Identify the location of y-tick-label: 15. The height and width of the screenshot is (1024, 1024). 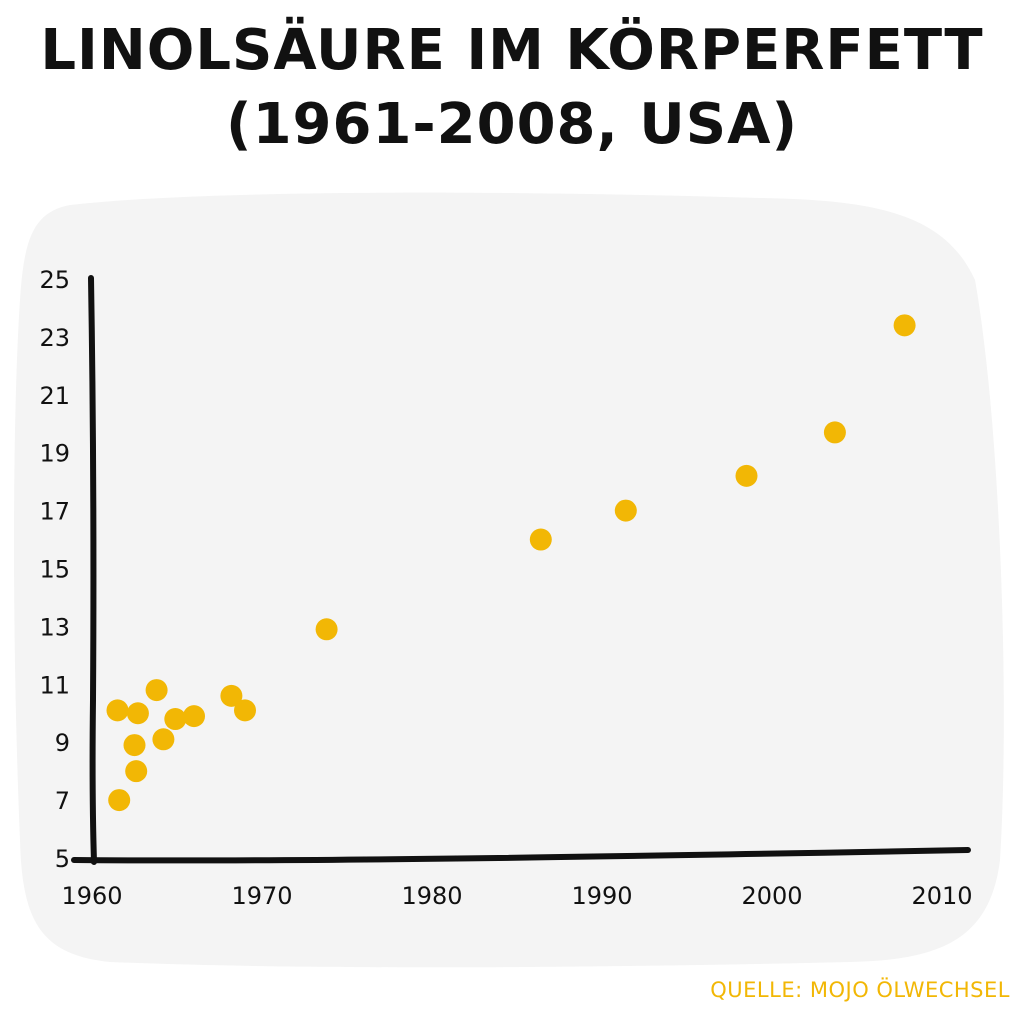
(54, 570).